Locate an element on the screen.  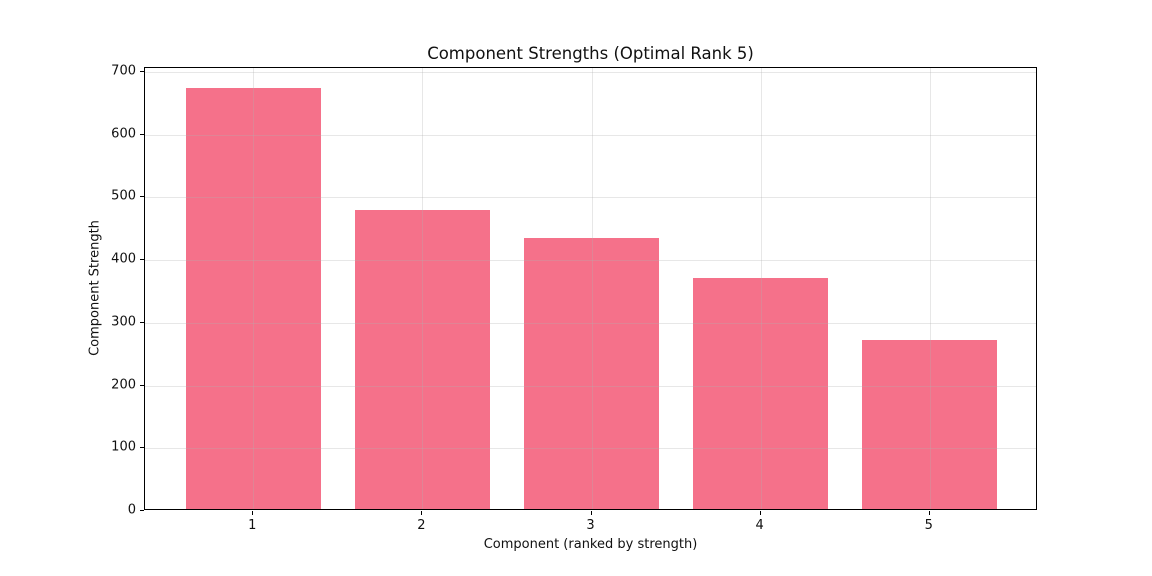
x-tick-label-1: 1 is located at coordinates (252, 525).